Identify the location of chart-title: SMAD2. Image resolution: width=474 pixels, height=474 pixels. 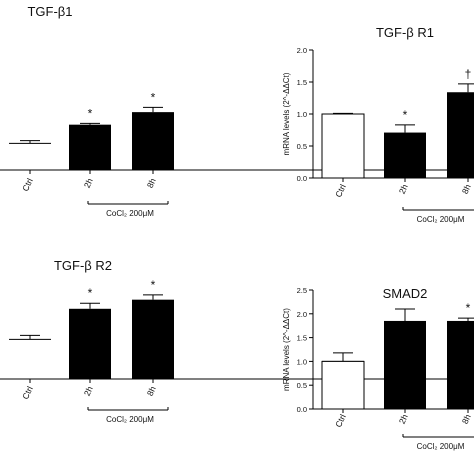
(405, 293).